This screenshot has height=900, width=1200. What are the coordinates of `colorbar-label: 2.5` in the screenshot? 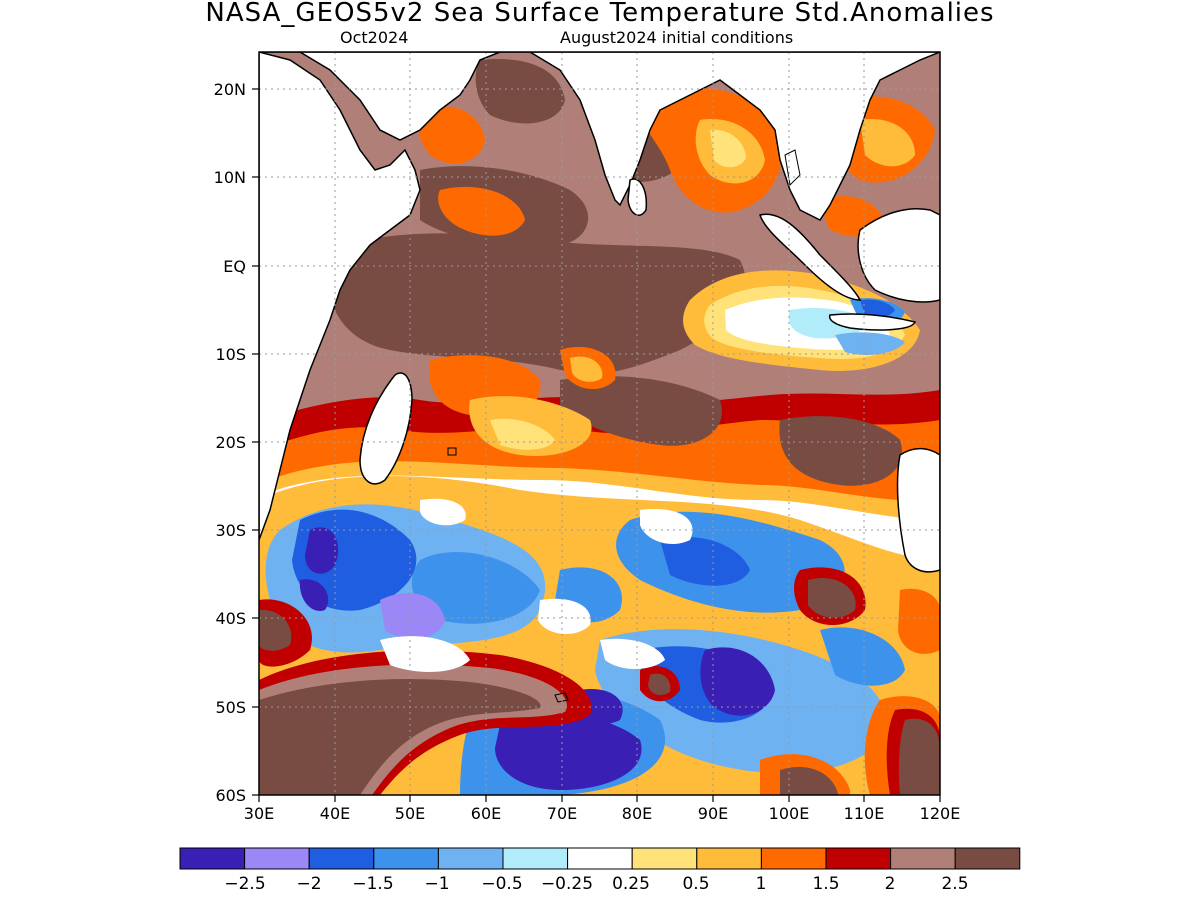 It's located at (954, 884).